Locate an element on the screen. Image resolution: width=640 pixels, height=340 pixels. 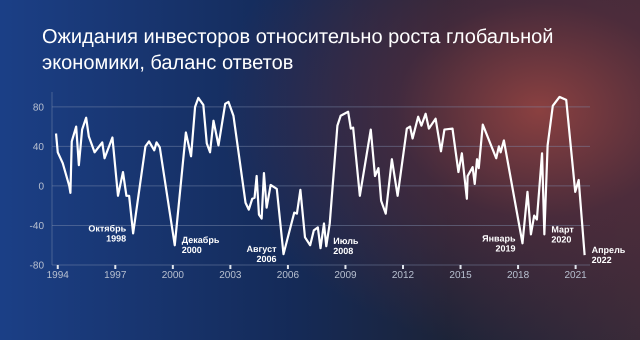
x-tick-label: 2006 is located at coordinates (288, 276).